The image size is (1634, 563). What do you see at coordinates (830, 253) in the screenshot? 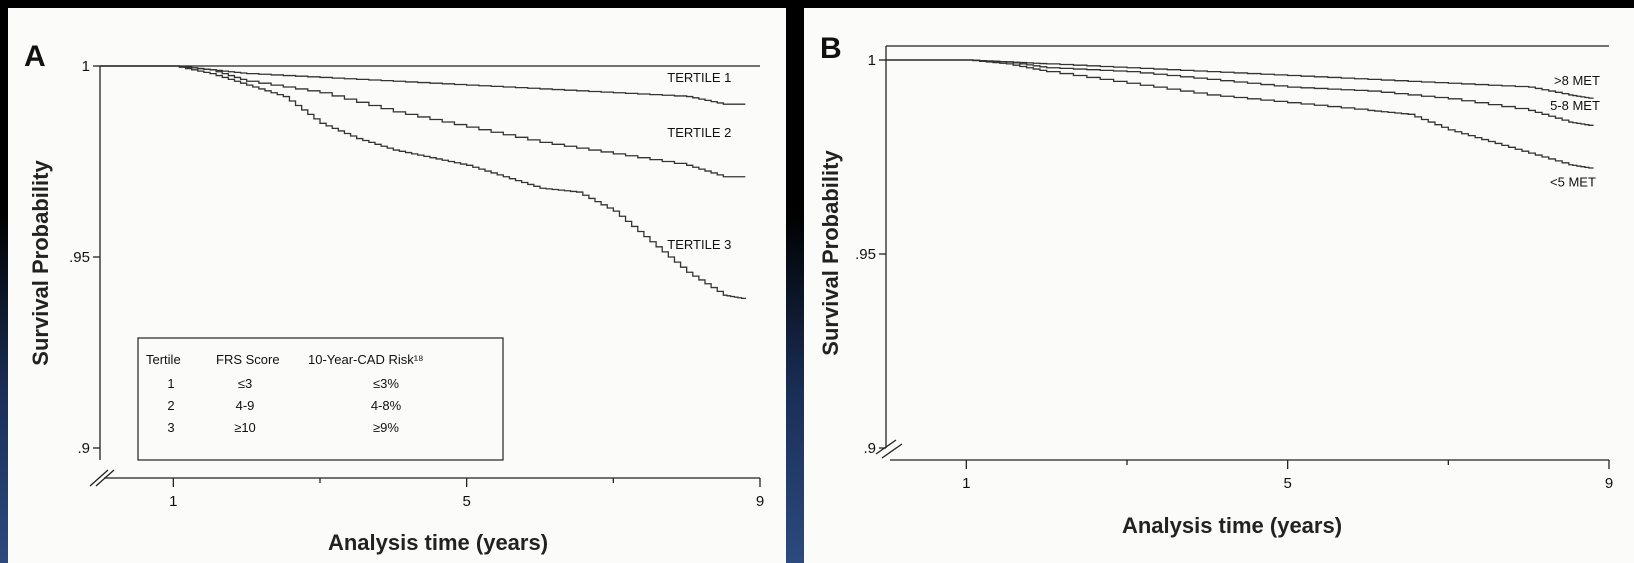
I see `y-axis-title-b: Survival Probability` at bounding box center [830, 253].